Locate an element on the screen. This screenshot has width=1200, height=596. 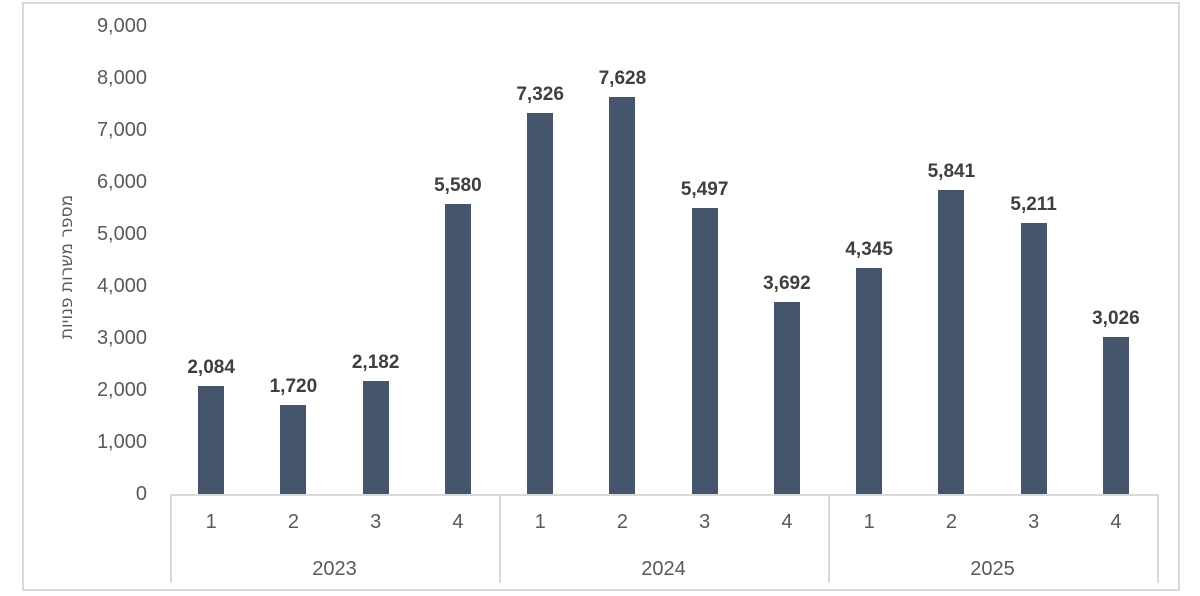
y-tick-4000: 4,000 is located at coordinates (121, 286).